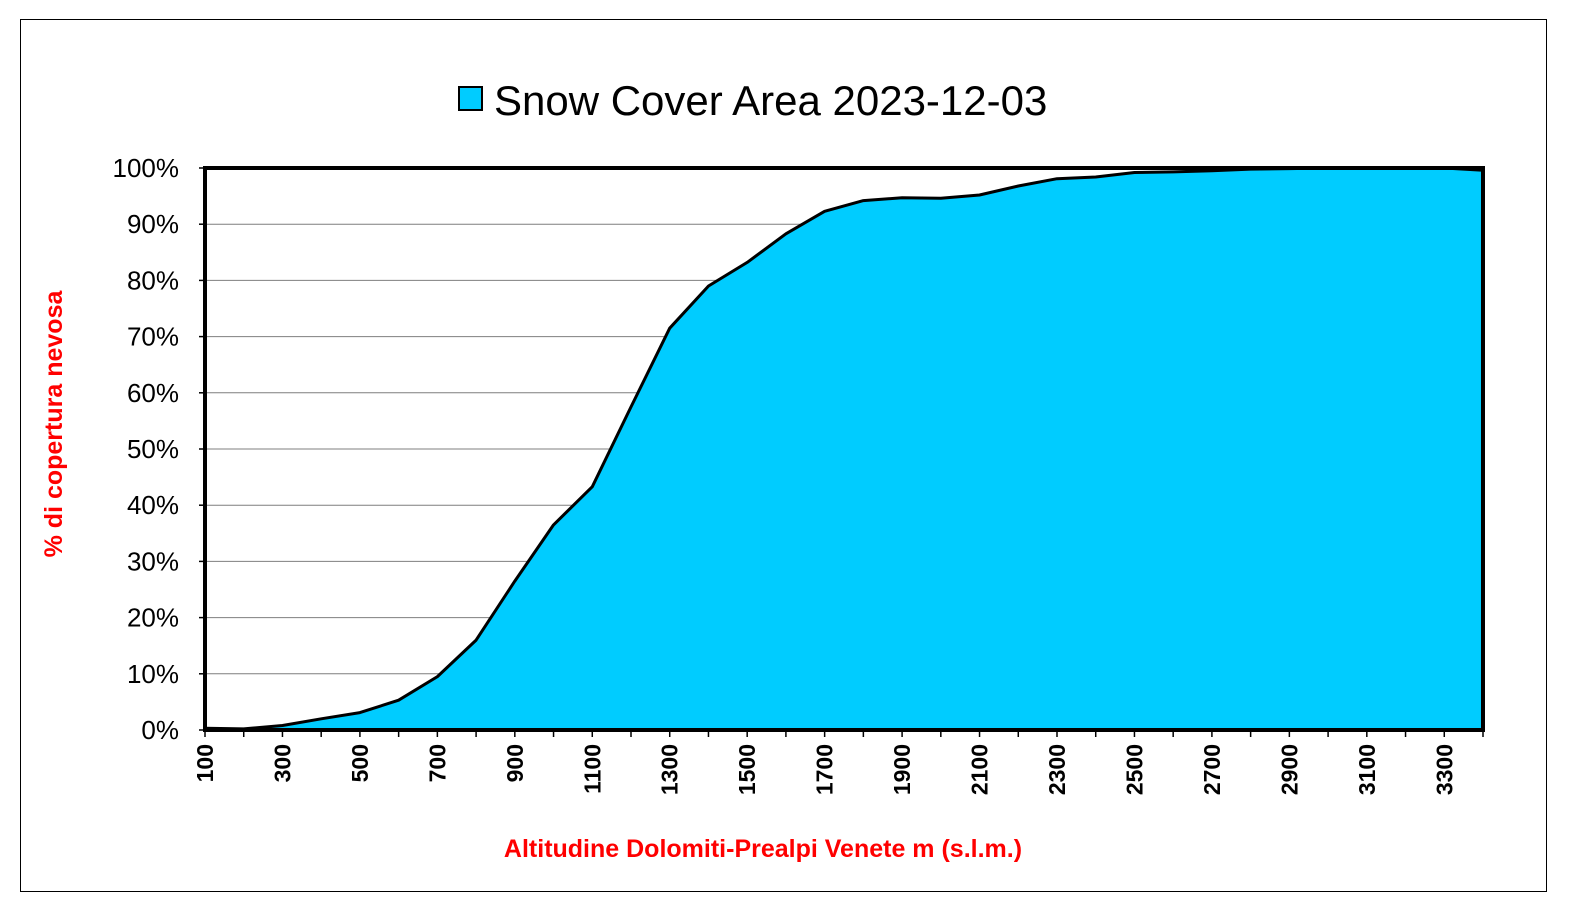  Describe the element at coordinates (153, 449) in the screenshot. I see `y-tick-label: 50%` at that location.